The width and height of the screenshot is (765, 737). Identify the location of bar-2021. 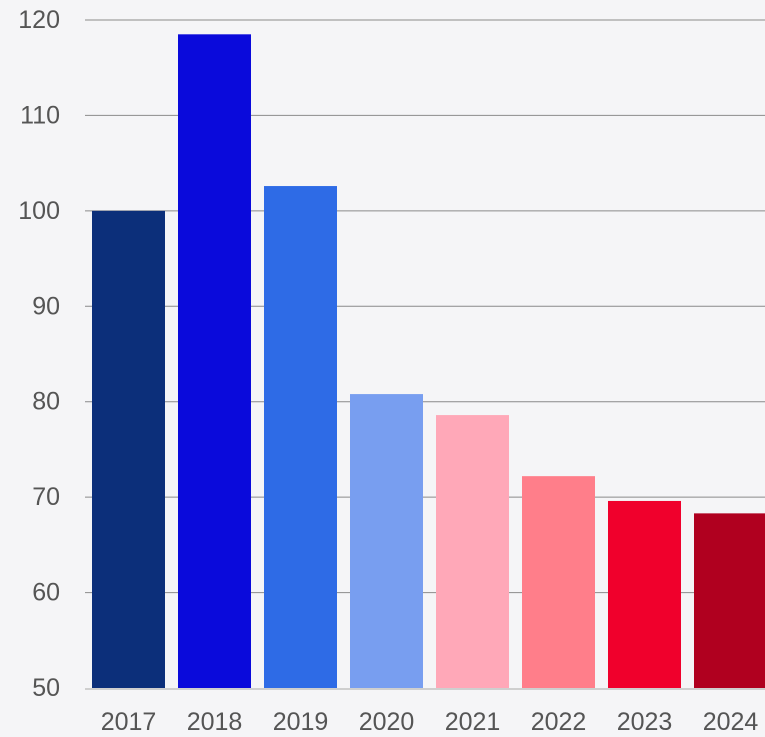
(472, 551).